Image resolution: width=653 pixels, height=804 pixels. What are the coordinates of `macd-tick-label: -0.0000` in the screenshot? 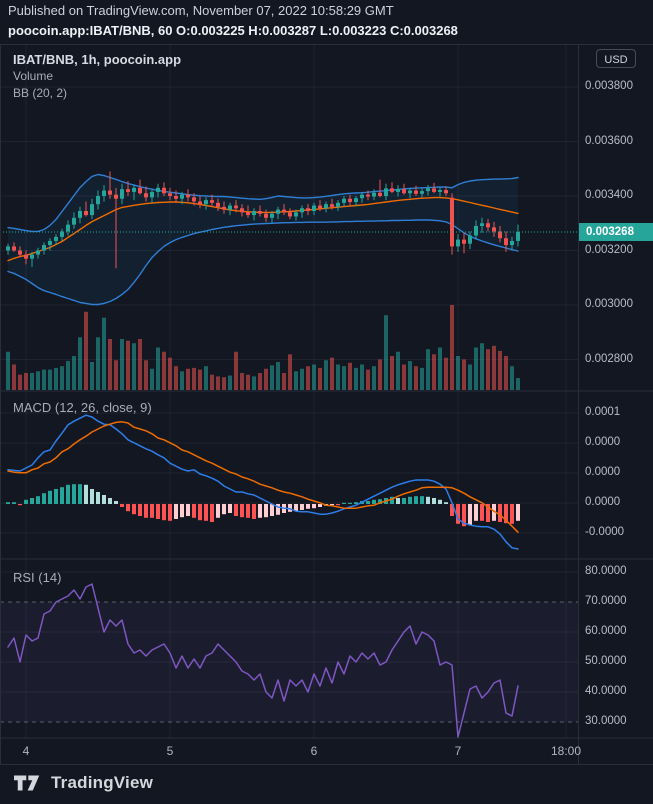 It's located at (605, 532).